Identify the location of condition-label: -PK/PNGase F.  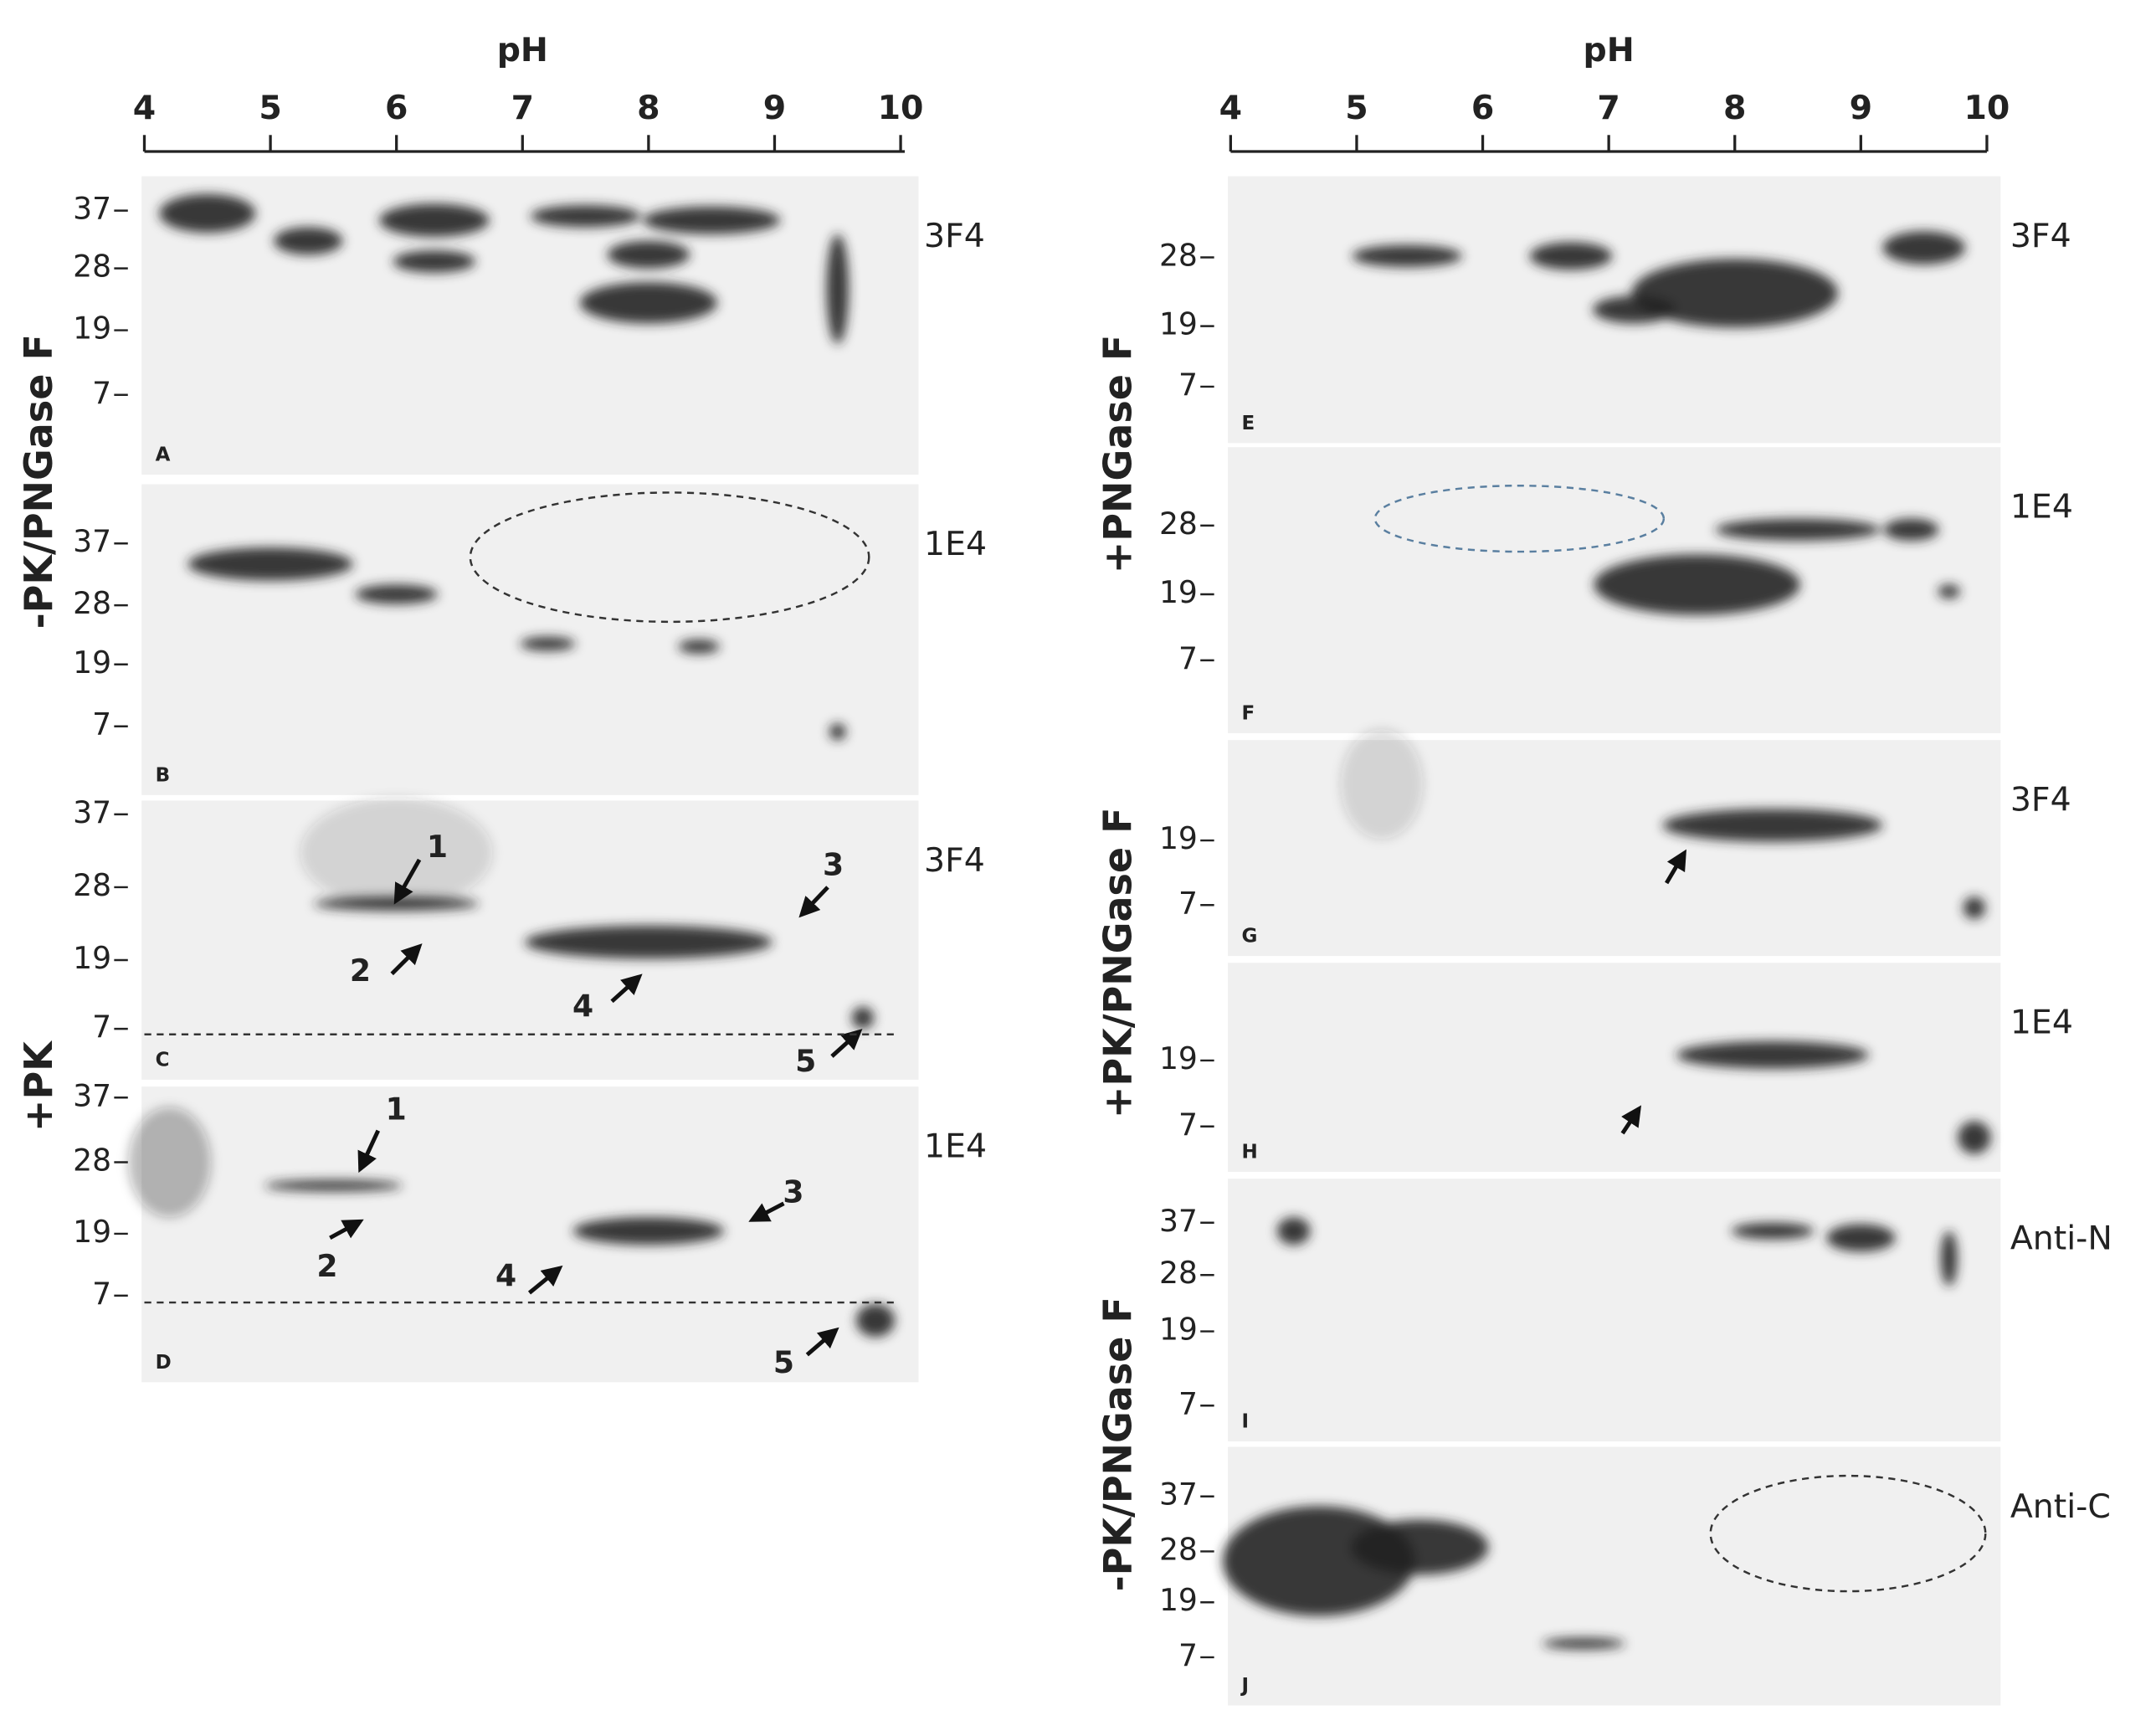
(1117, 1444).